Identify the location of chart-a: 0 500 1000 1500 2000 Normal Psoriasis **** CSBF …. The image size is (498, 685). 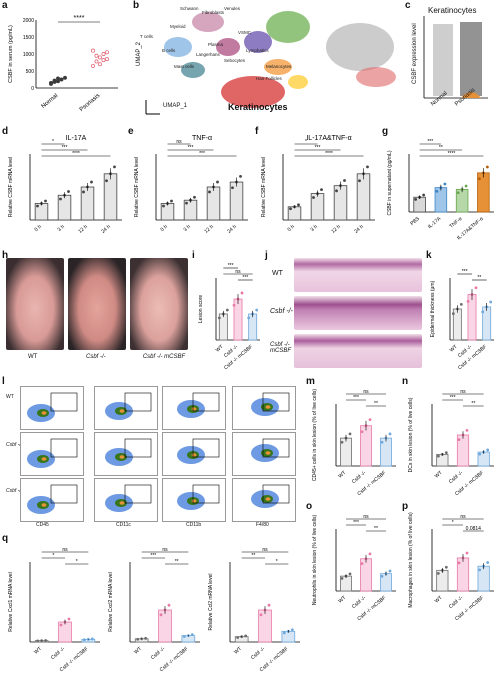
(69, 64).